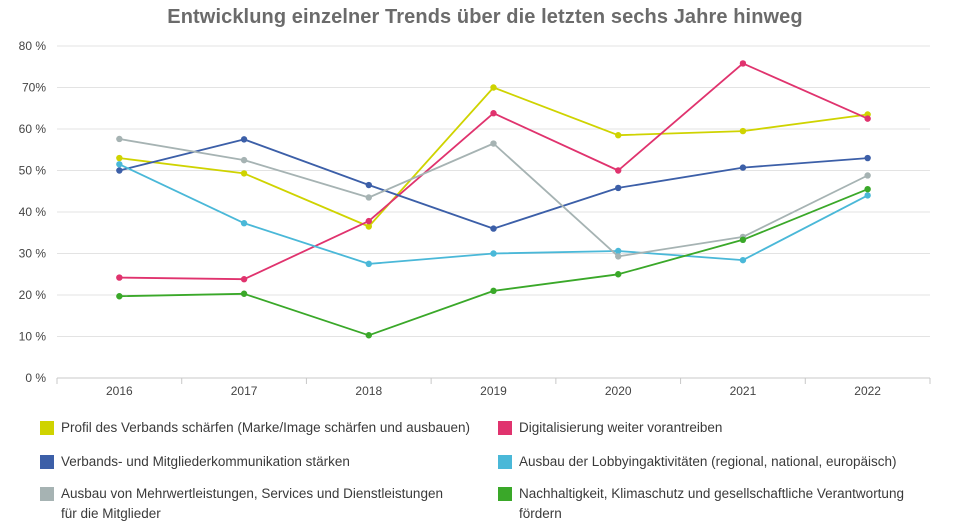  What do you see at coordinates (618, 391) in the screenshot?
I see `x-tick-label: 2020` at bounding box center [618, 391].